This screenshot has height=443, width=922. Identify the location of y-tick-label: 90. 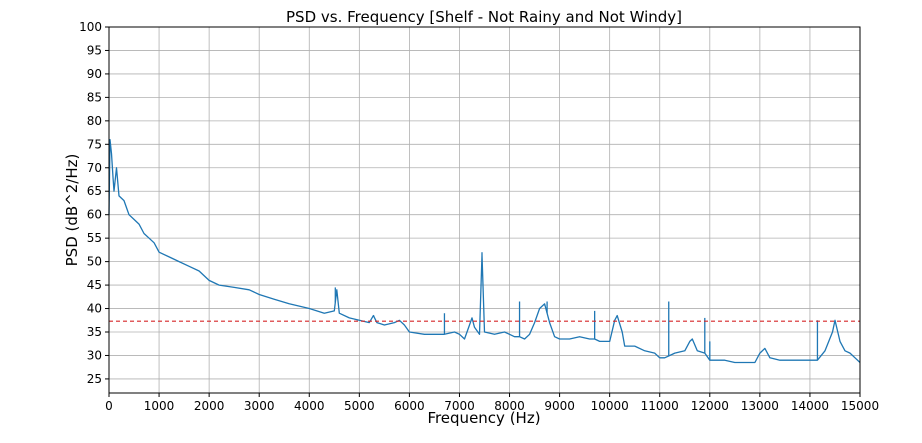
(94, 74).